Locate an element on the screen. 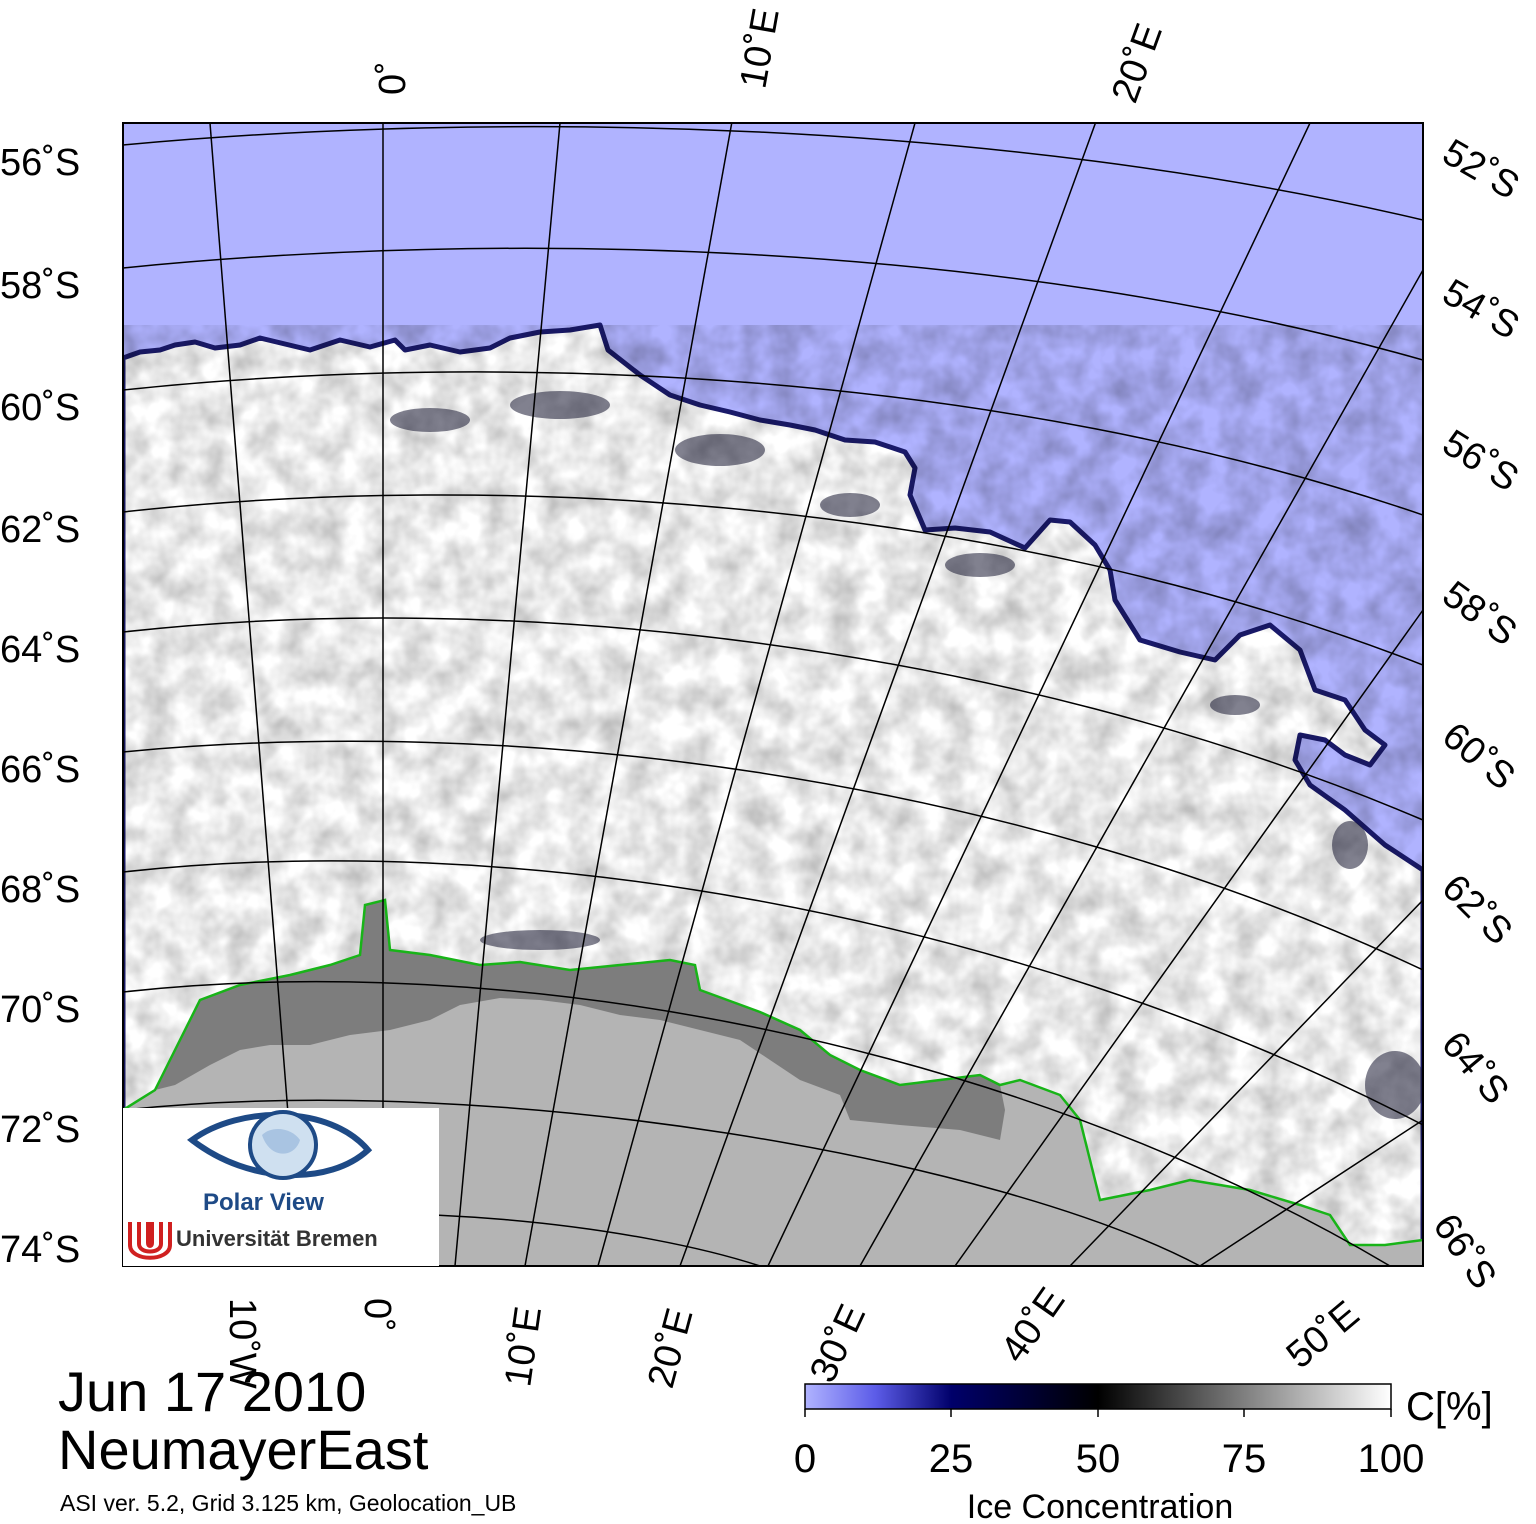 The image size is (1536, 1524). colorbar-gradient is located at coordinates (1098, 1396).